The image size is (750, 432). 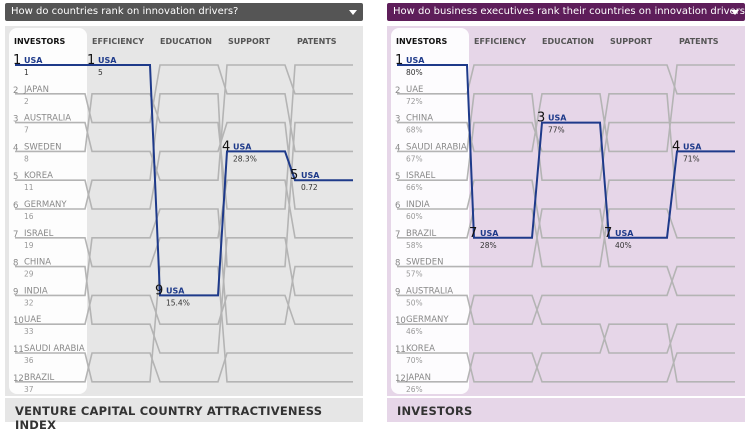 I want to click on country-value: 50%, so click(x=414, y=302).